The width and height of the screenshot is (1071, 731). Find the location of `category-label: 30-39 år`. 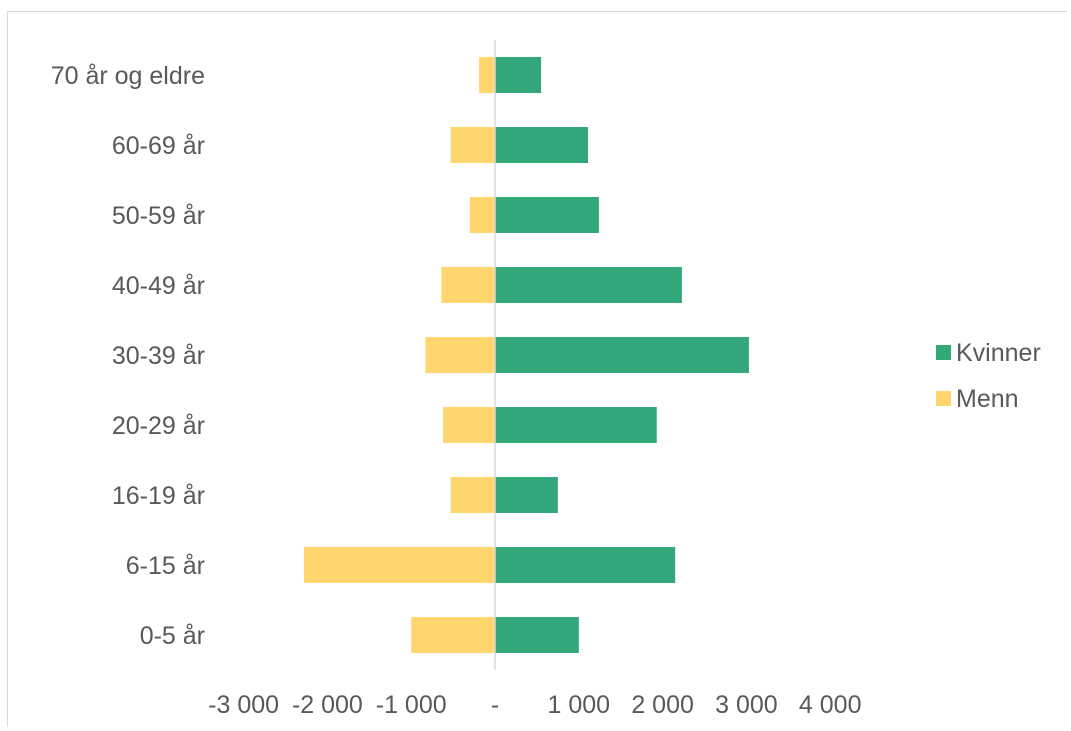

category-label: 30-39 år is located at coordinates (158, 356).